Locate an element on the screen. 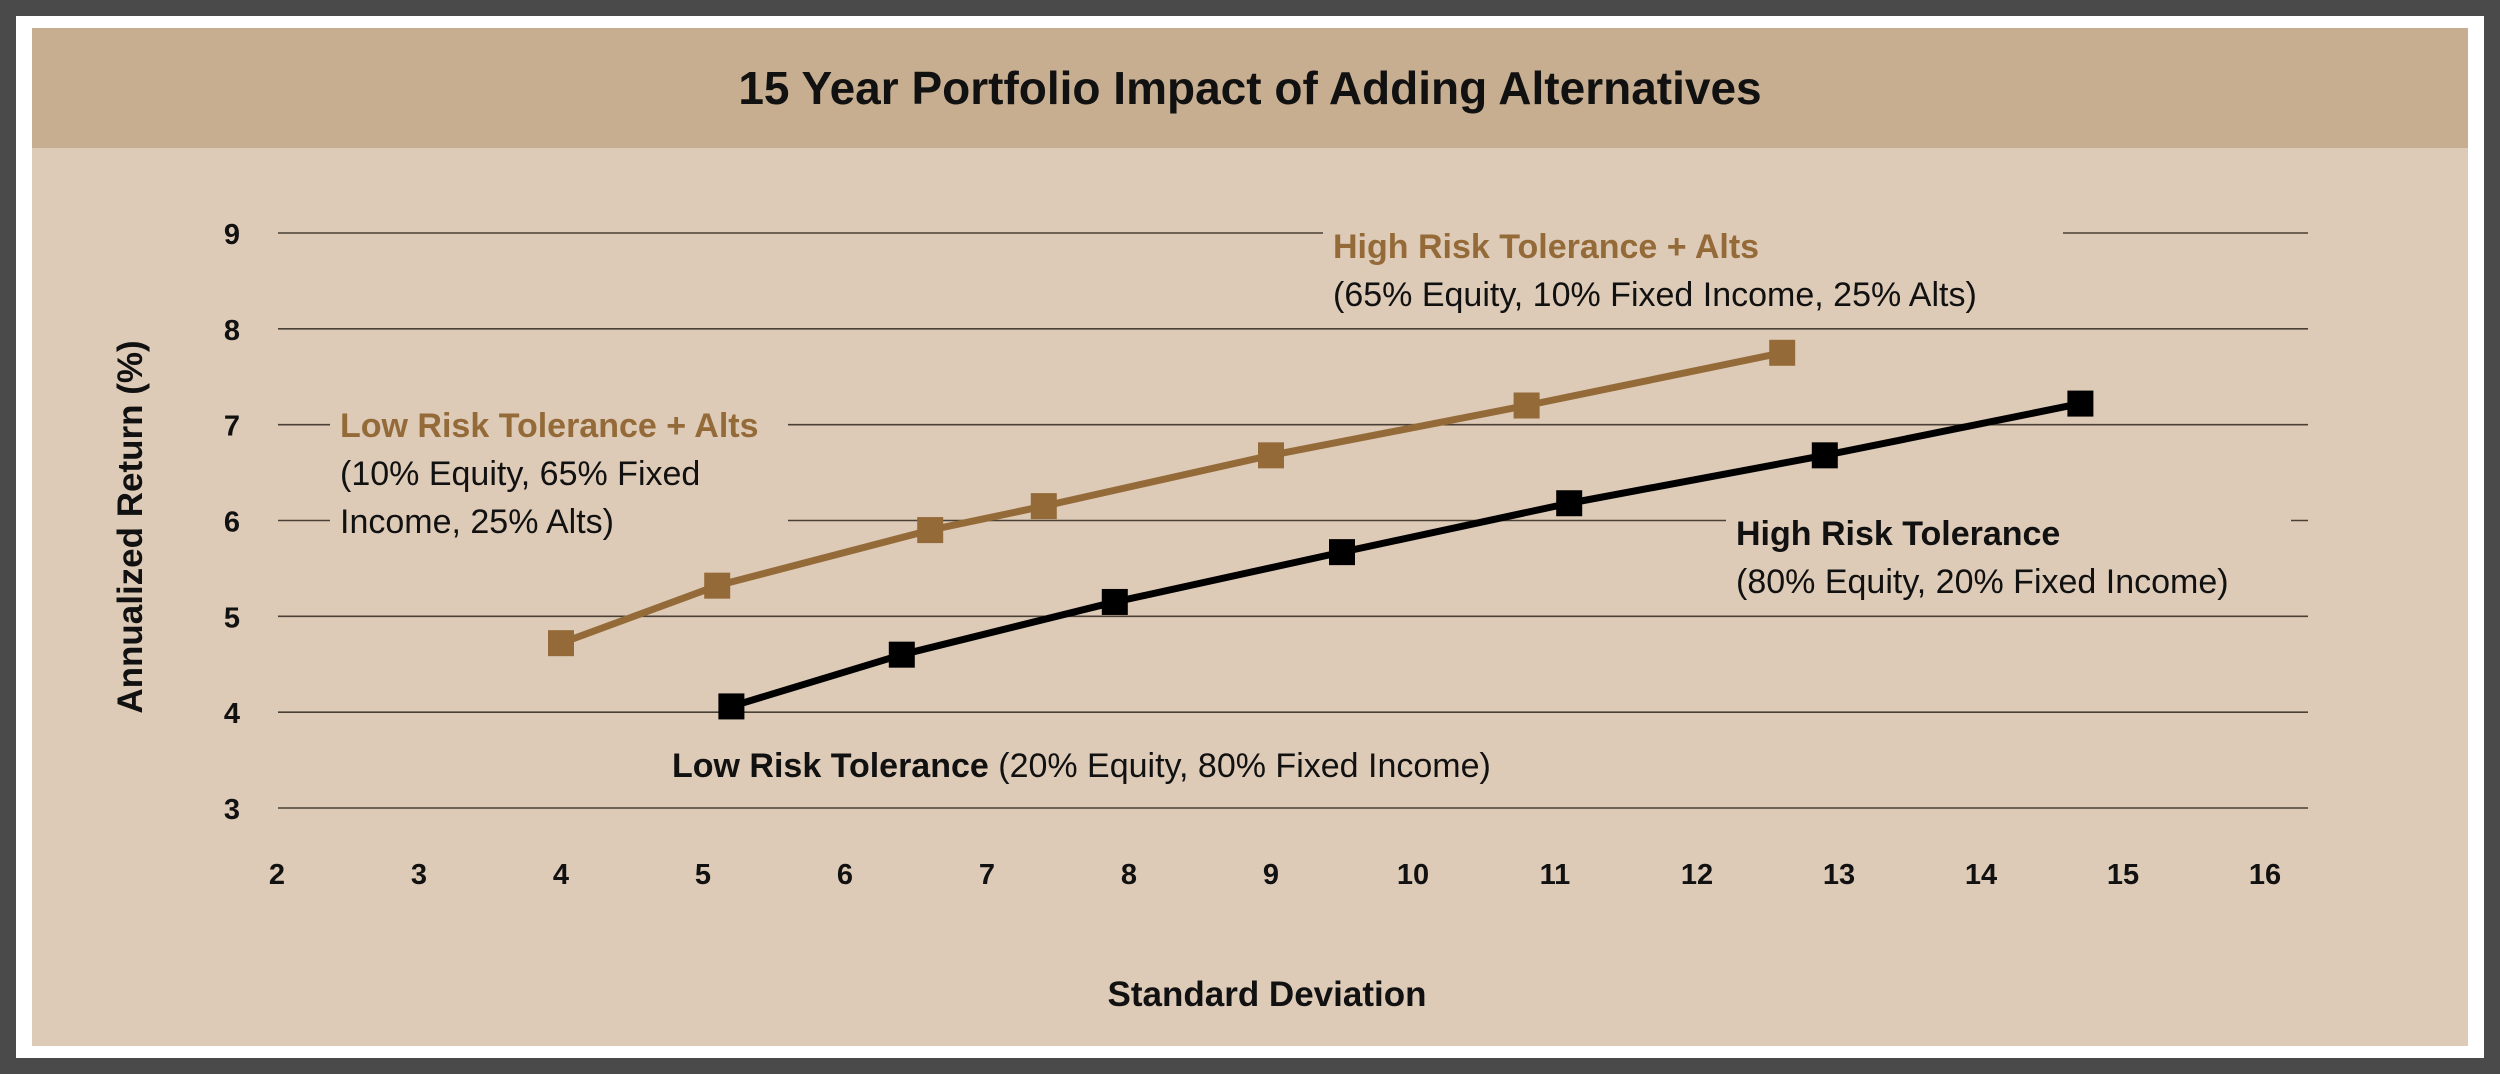 The height and width of the screenshot is (1074, 2500). annotation-heading: Low Risk Tolerance + Alts is located at coordinates (549, 426).